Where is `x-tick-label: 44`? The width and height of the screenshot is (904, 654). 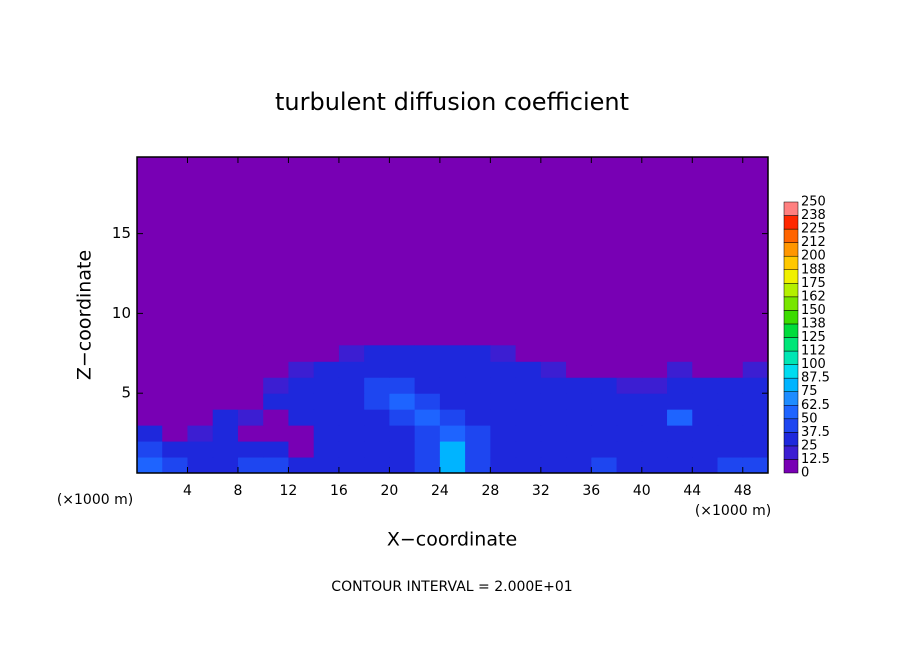 x-tick-label: 44 is located at coordinates (692, 491).